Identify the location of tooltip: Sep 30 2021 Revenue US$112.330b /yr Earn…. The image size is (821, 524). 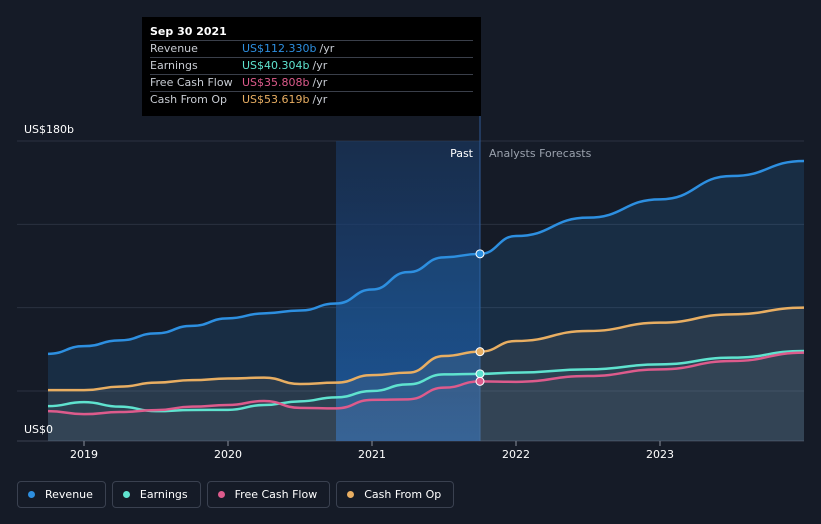
(311, 66).